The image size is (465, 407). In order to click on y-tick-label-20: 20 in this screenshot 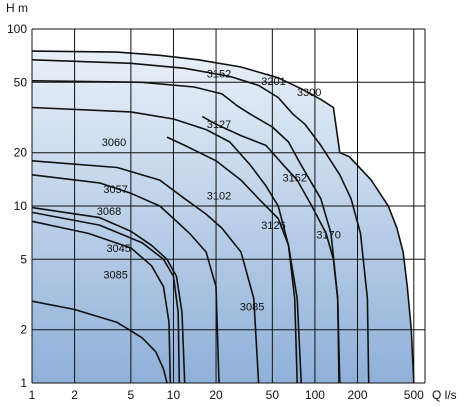, I will do `click(21, 153)`.